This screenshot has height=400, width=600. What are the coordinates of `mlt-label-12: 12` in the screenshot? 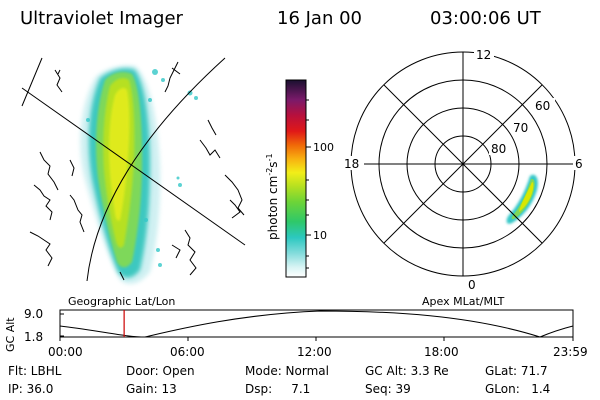 It's located at (483, 55).